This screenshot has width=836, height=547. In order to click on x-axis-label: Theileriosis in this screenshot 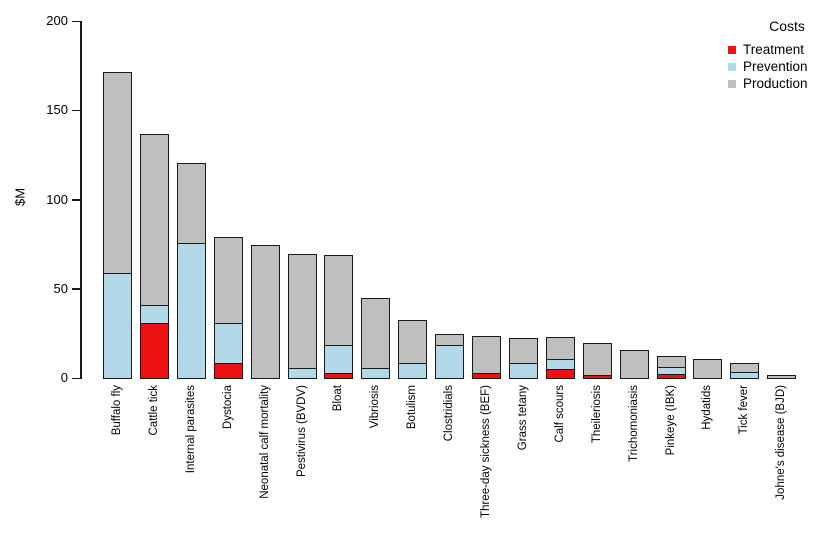, I will do `click(596, 414)`.